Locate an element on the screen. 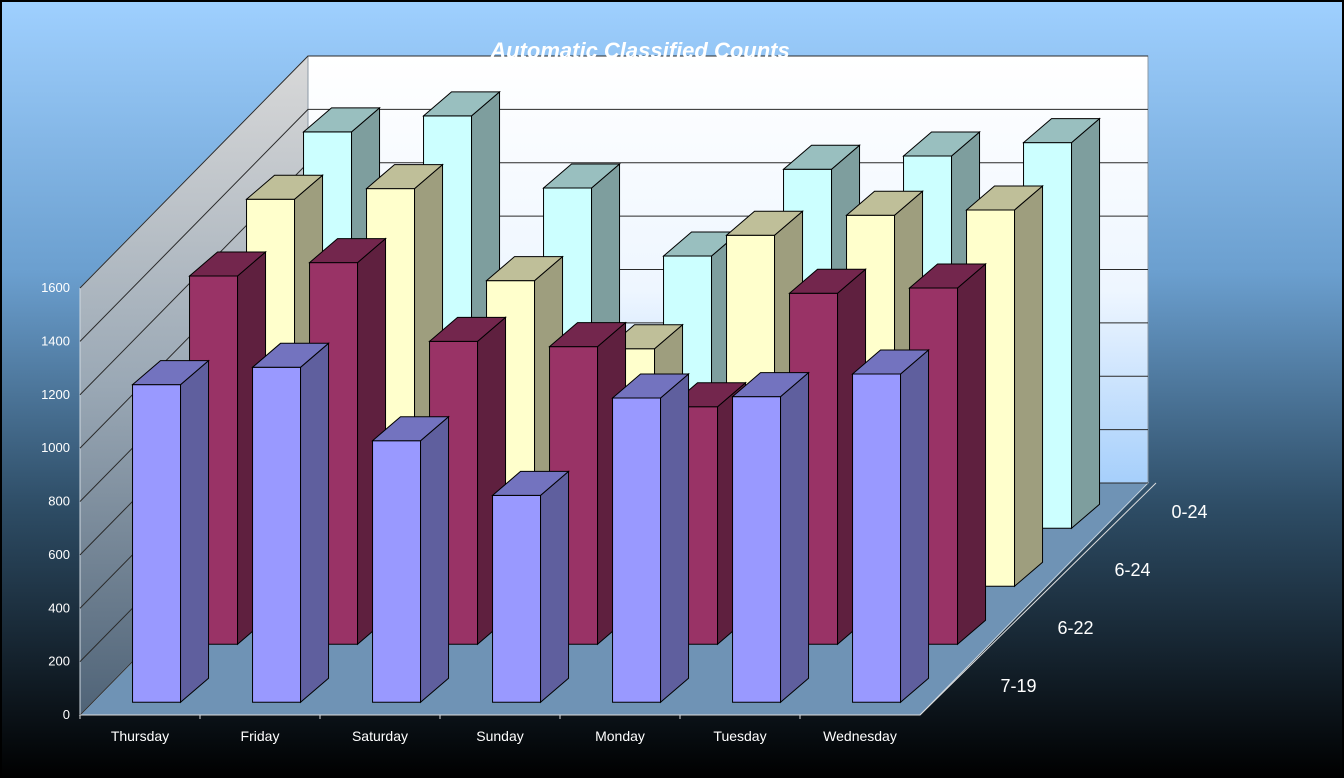 This screenshot has height=778, width=1344. y-tick-label: 1400 is located at coordinates (55, 340).